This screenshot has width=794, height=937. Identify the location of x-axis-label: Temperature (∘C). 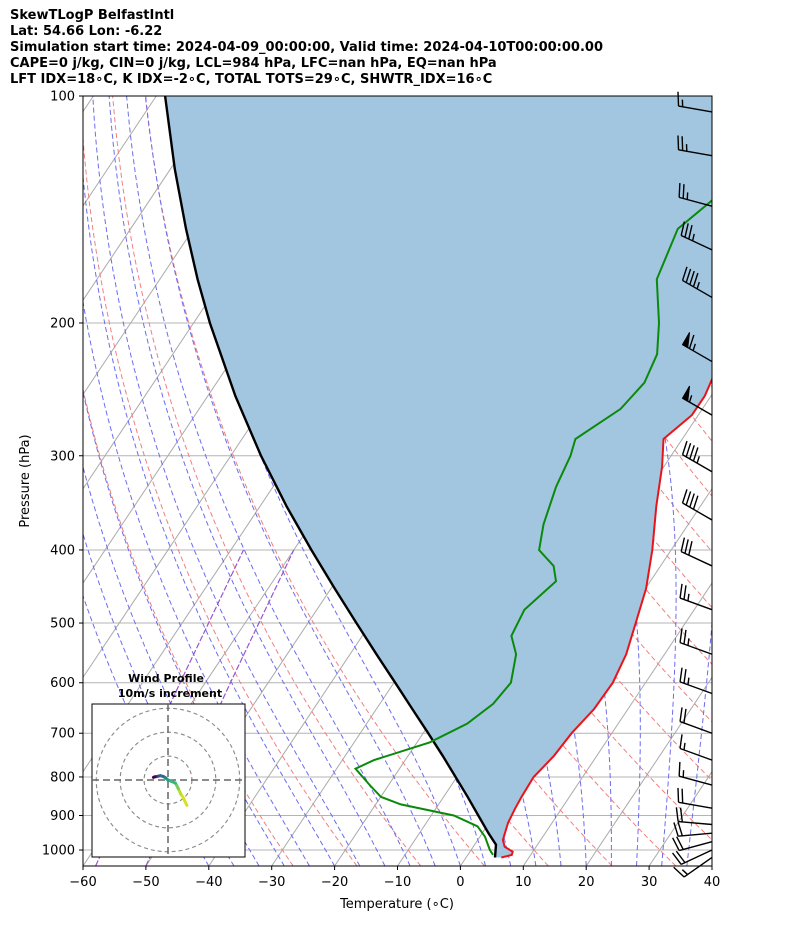
(396, 904).